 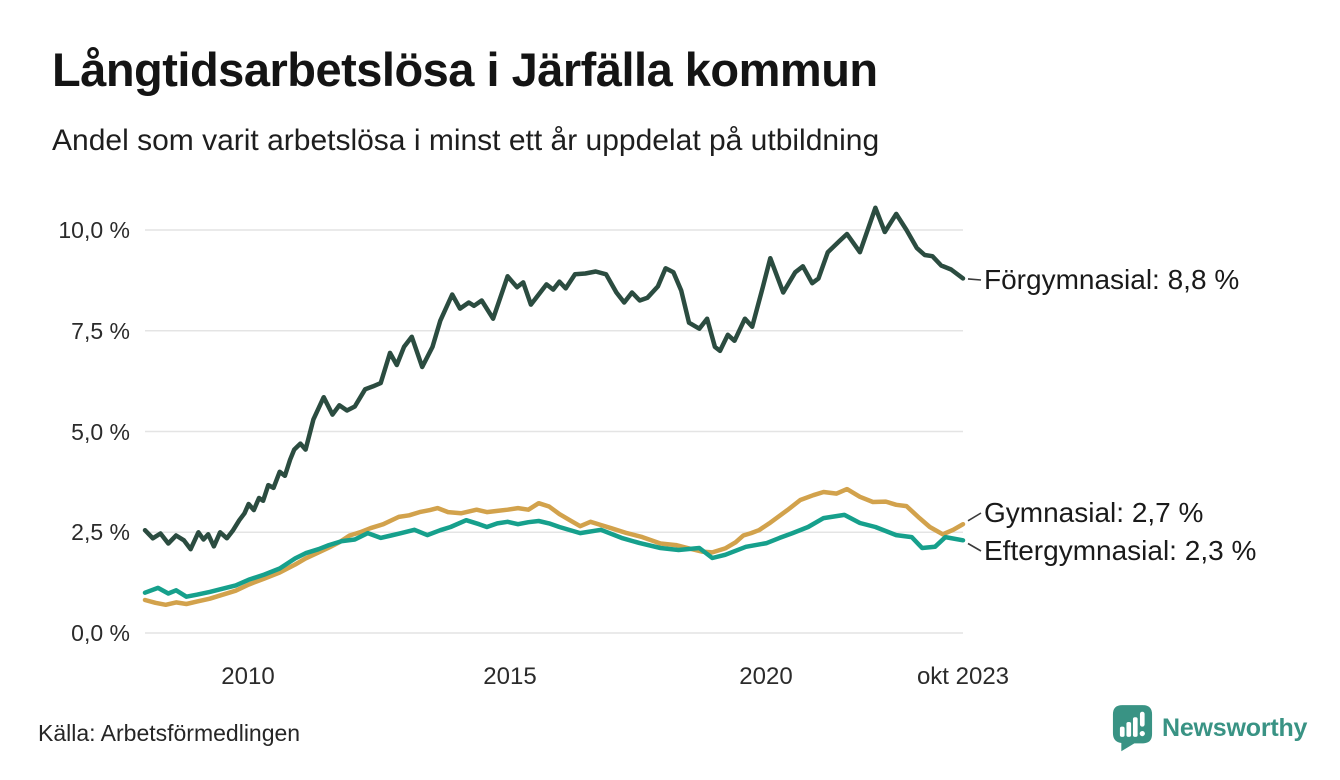 I want to click on series-line-gymnasial, so click(x=554, y=547).